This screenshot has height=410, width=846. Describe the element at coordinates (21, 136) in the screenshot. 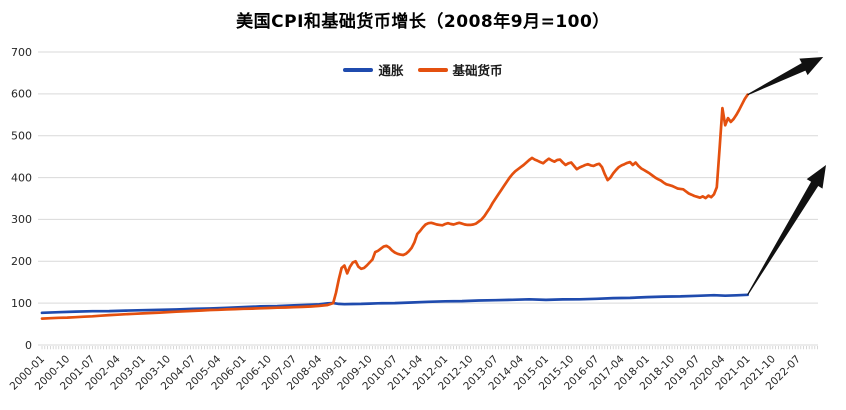

I see `y-axis-label: 500` at that location.